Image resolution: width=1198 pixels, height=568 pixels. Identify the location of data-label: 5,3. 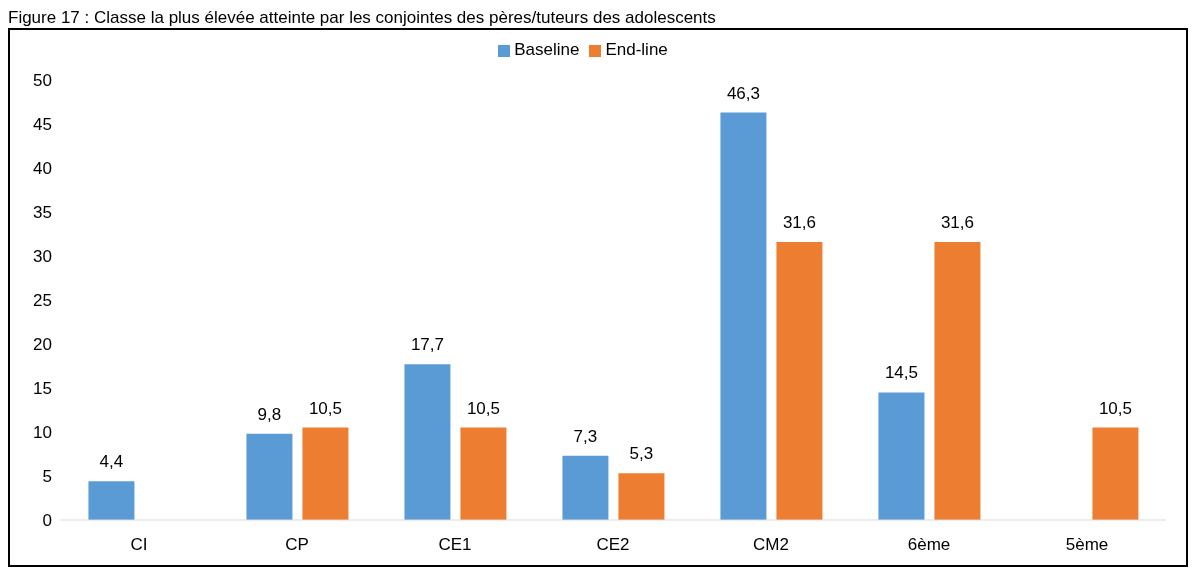
(641, 454).